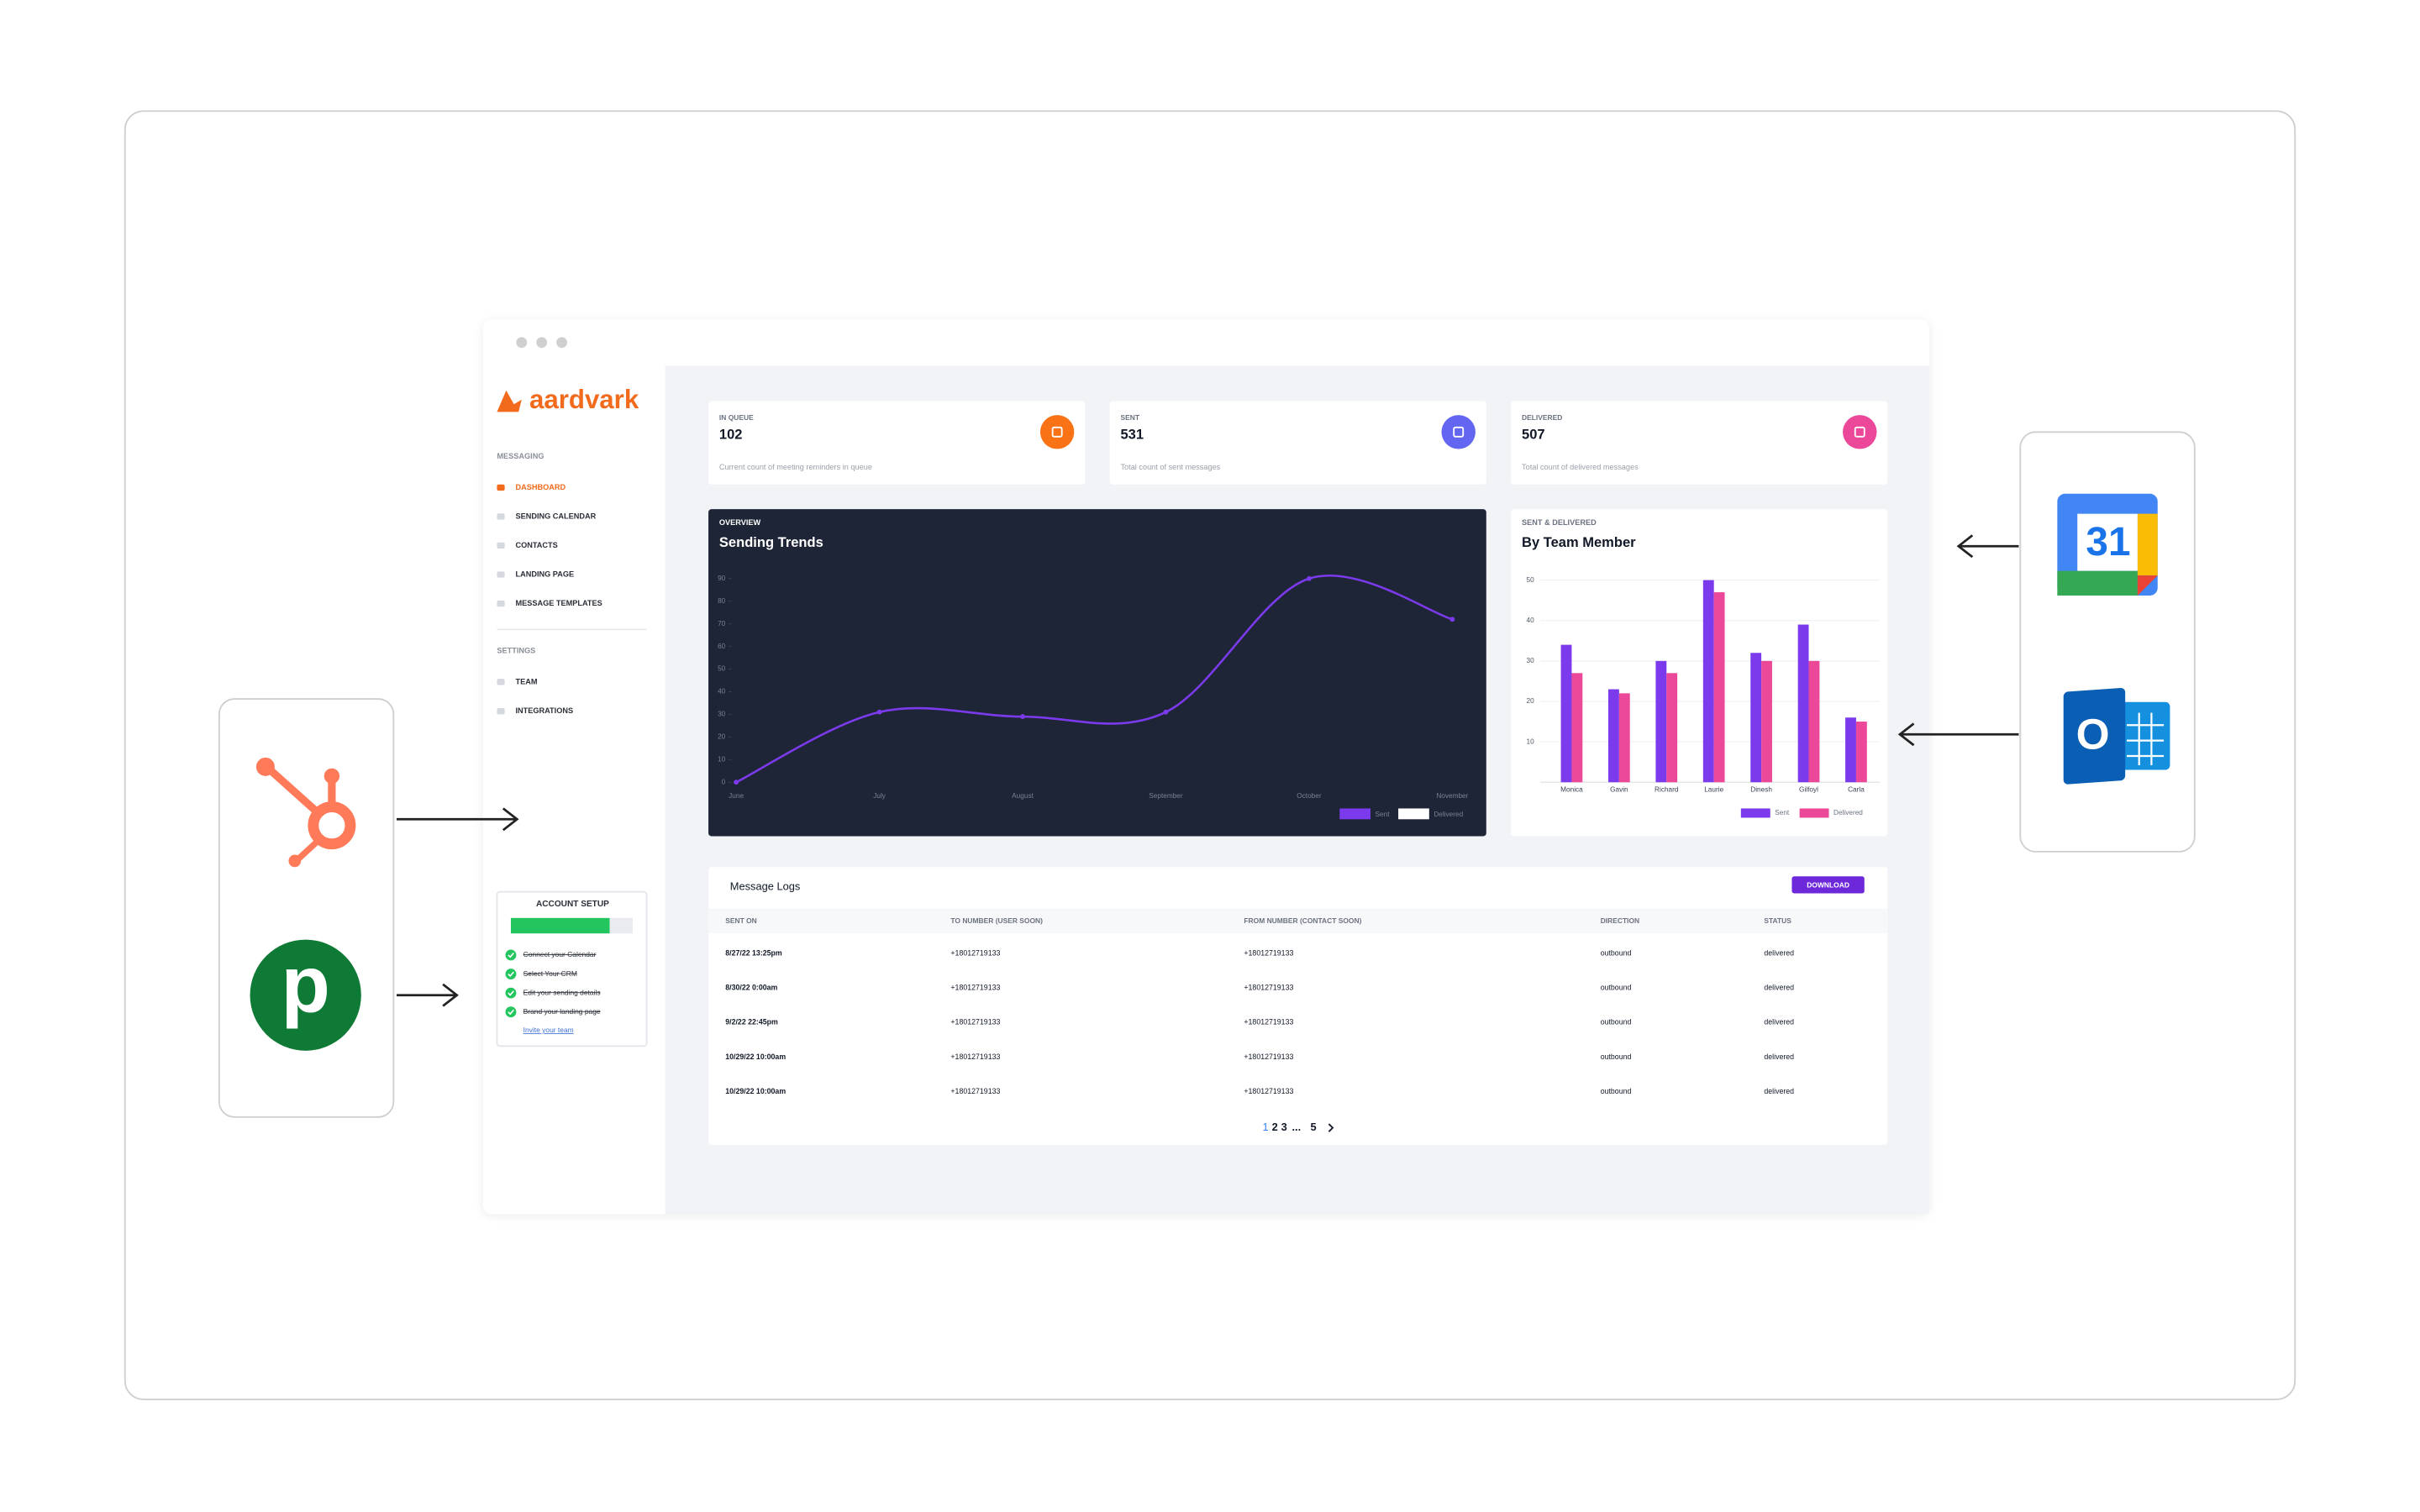 This screenshot has width=2420, height=1512. I want to click on nav-item: LANDING PAGE, so click(544, 574).